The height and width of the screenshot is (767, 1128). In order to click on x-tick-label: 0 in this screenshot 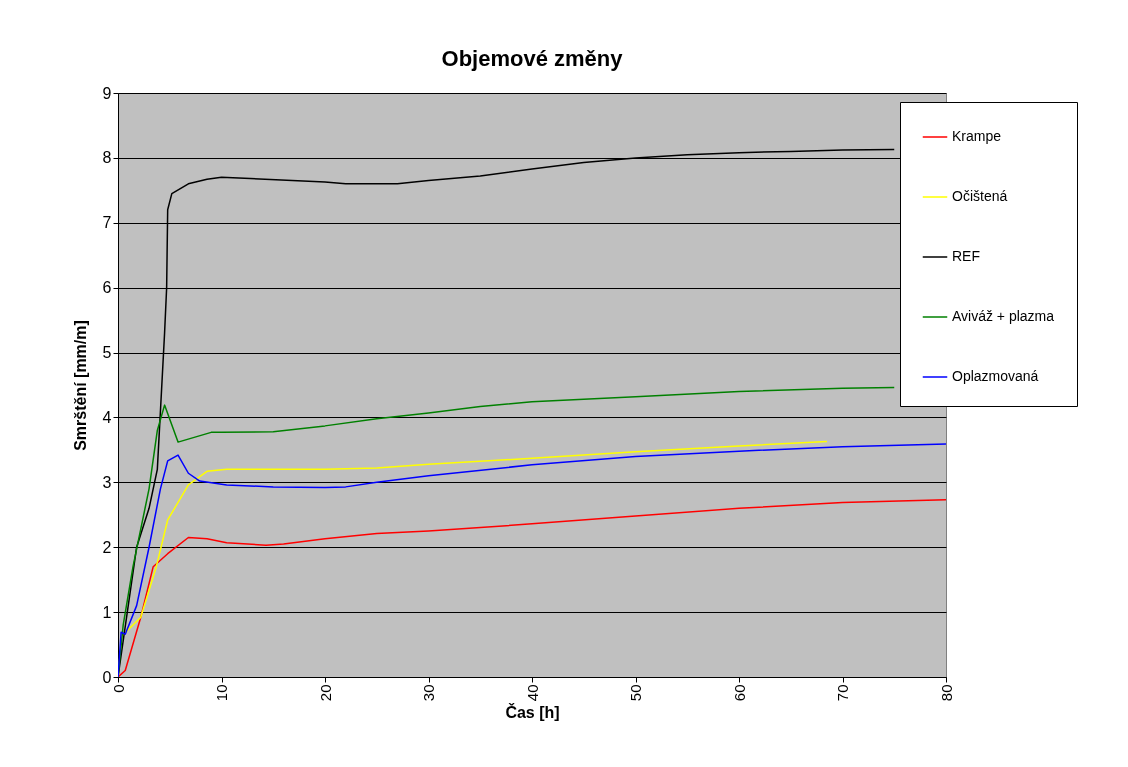, I will do `click(118, 688)`.